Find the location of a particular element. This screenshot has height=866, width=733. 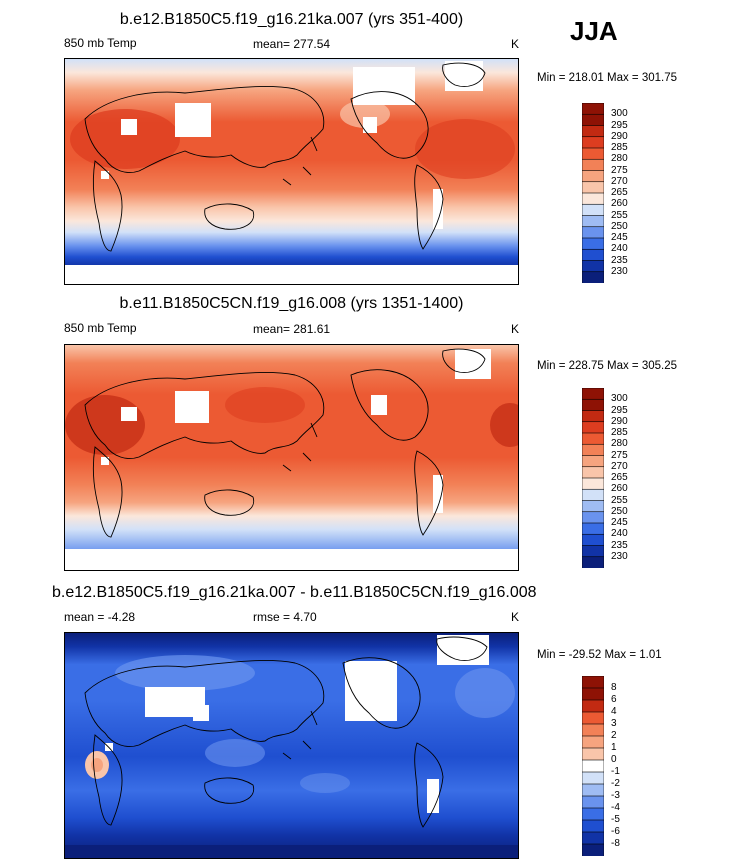

panel2-colorbar is located at coordinates (593, 478).